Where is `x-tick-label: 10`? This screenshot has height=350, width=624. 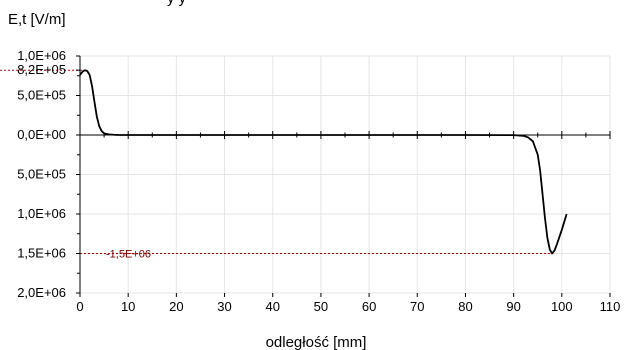 x-tick-label: 10 is located at coordinates (128, 306).